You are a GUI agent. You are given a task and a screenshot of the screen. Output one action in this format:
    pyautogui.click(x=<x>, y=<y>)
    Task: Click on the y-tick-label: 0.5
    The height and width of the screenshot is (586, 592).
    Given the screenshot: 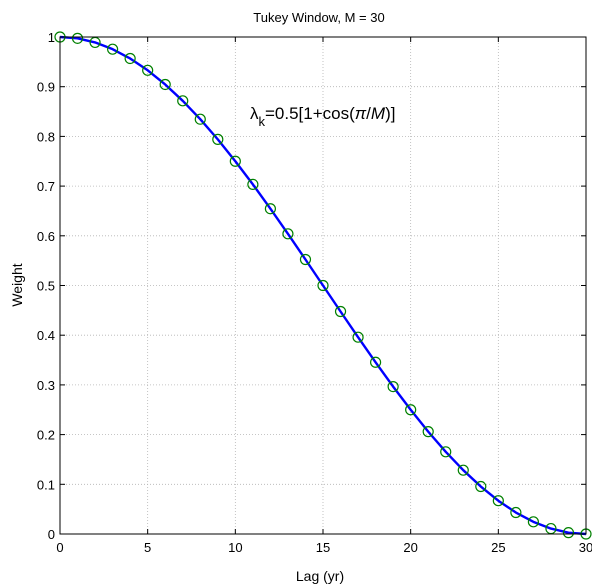 What is the action you would take?
    pyautogui.click(x=46, y=286)
    